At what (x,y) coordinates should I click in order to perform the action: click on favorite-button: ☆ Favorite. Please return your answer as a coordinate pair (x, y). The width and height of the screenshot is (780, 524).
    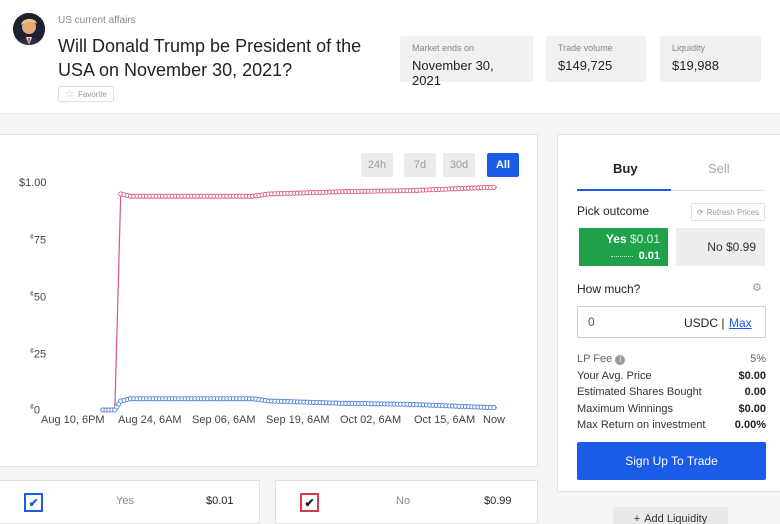
    Looking at the image, I should click on (86, 94).